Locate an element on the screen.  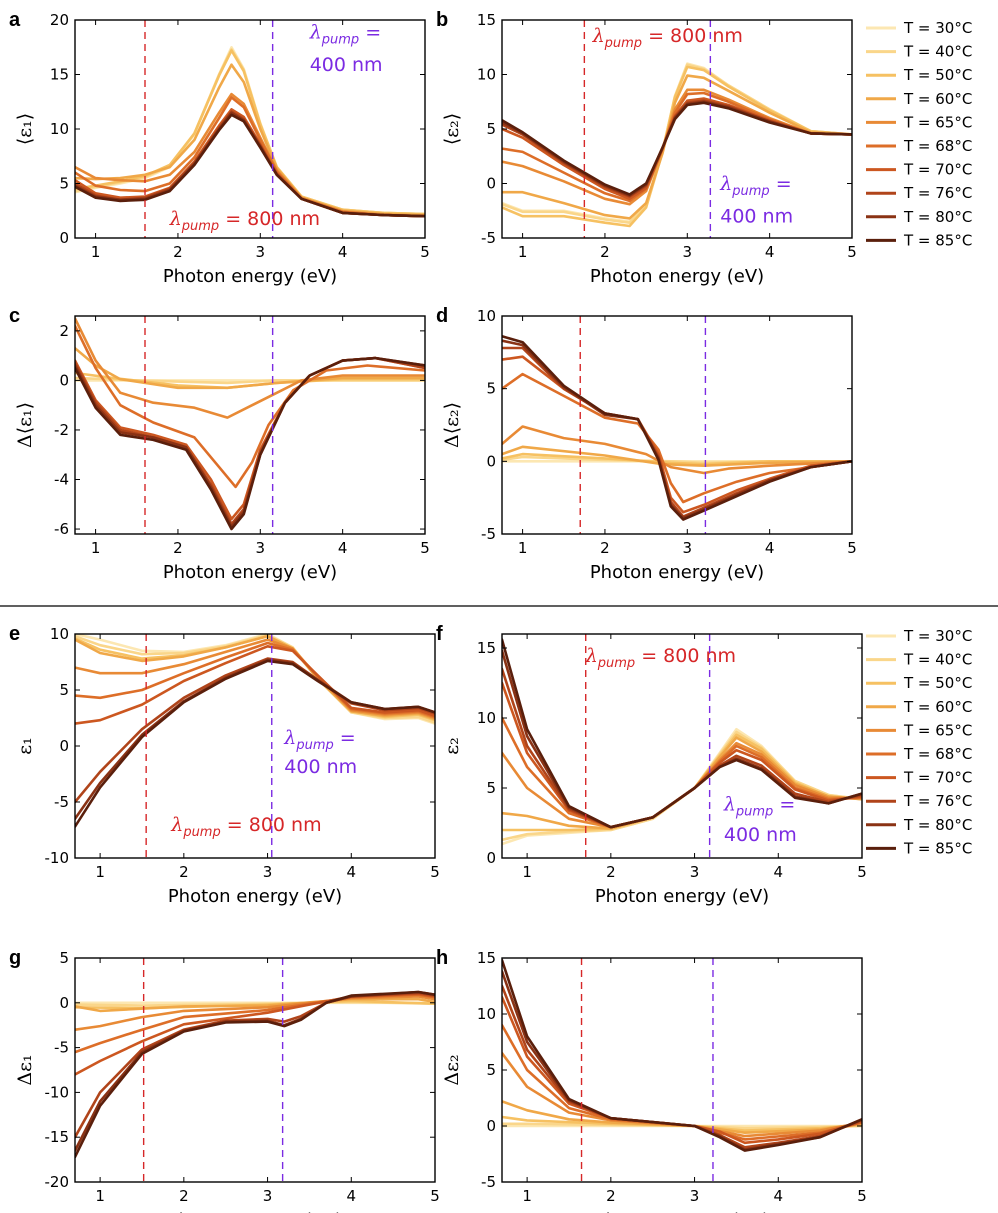
panel-c: 1 2 3 4 5 -6 -4 -2 0 2 Photon energy (eV) Δ⟨ε₁⟩ c is located at coordinates (219, 444).